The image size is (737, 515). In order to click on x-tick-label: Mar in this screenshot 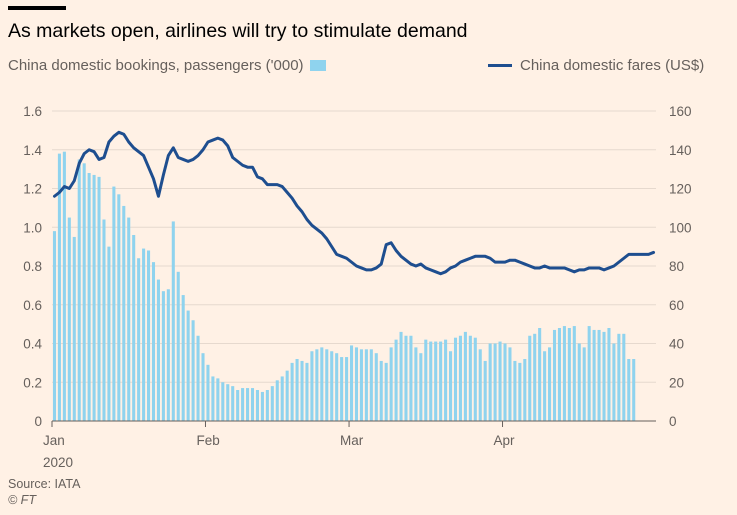, I will do `click(352, 440)`.